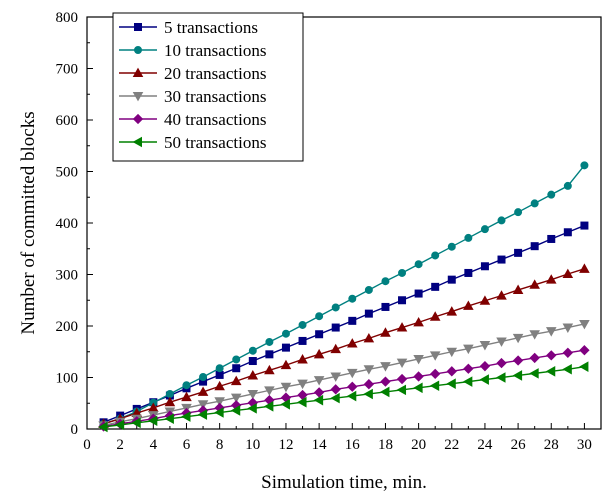 The image size is (615, 500). I want to click on x-tick-label: 14, so click(320, 445).